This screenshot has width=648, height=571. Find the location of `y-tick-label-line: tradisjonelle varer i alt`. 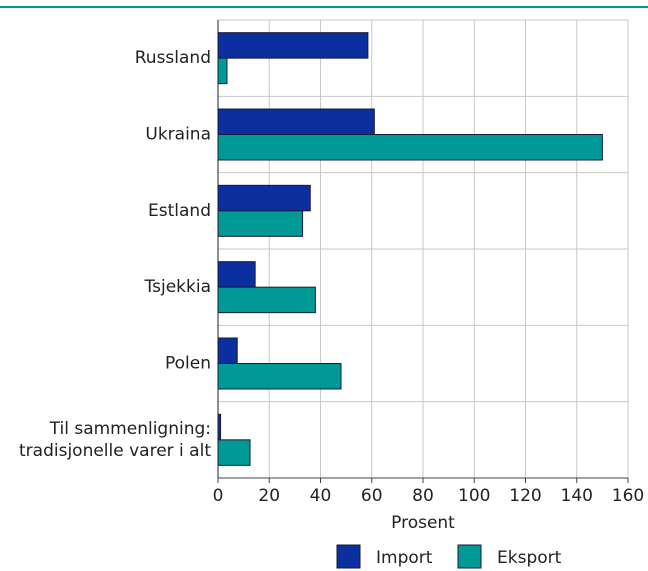

y-tick-label-line: tradisjonelle varer i alt is located at coordinates (115, 451).